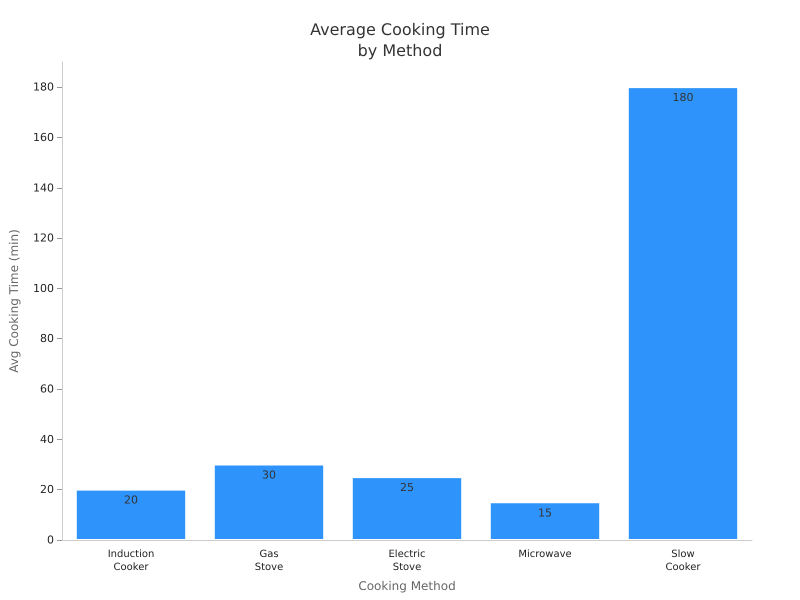 The width and height of the screenshot is (800, 600). What do you see at coordinates (683, 97) in the screenshot?
I see `data-label: 180` at bounding box center [683, 97].